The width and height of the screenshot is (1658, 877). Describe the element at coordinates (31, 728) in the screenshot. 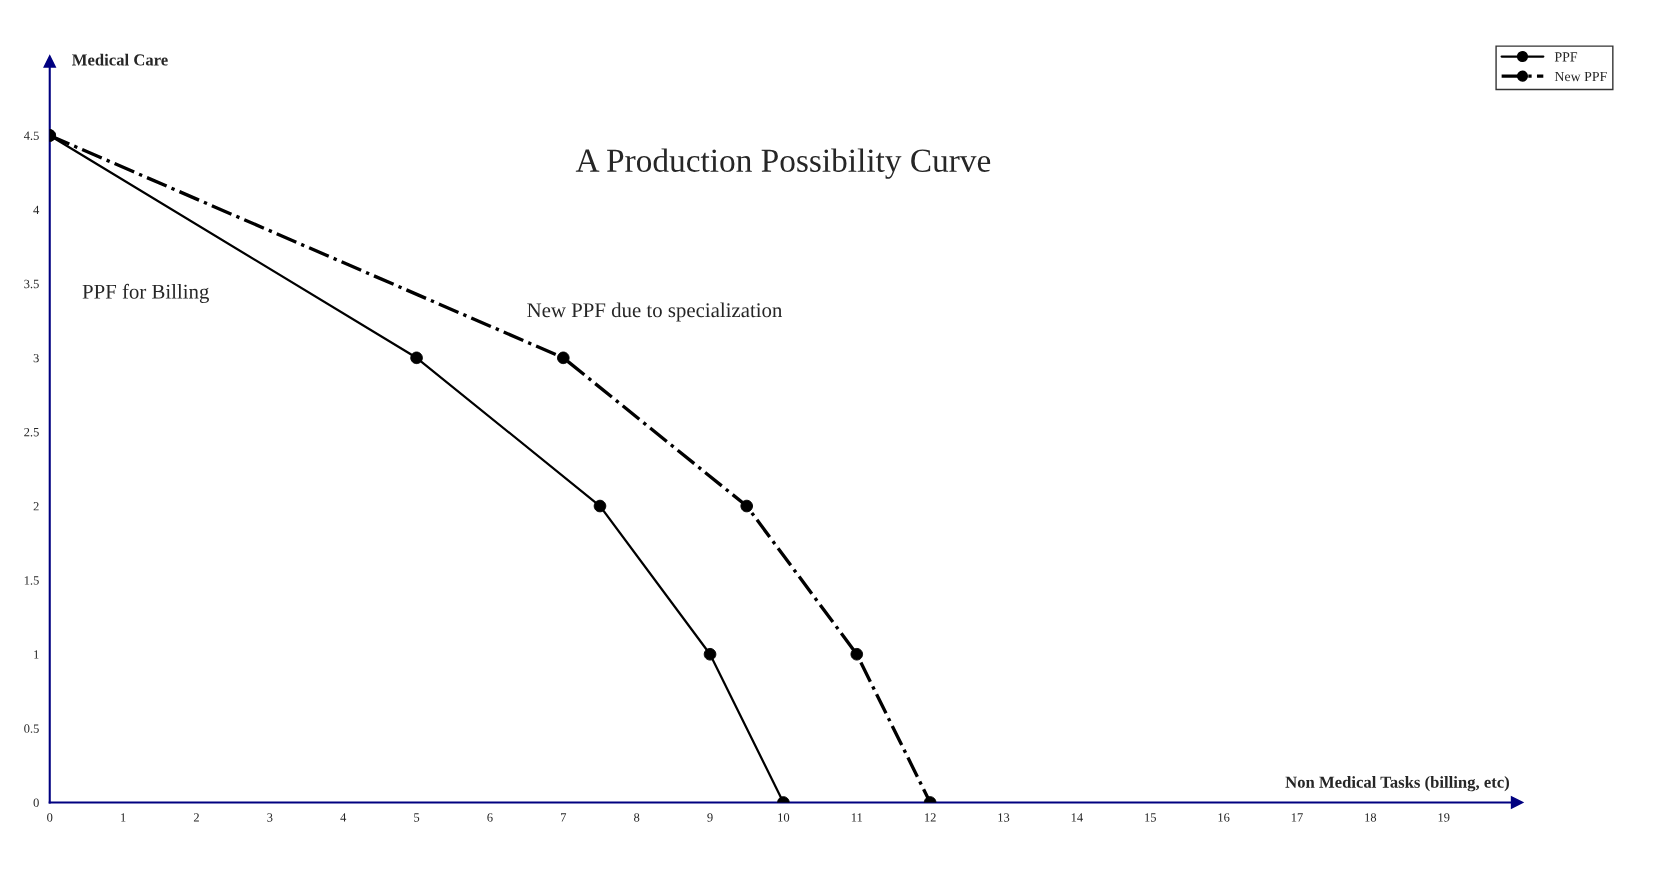

I see `y-tick-label: 0.5` at that location.